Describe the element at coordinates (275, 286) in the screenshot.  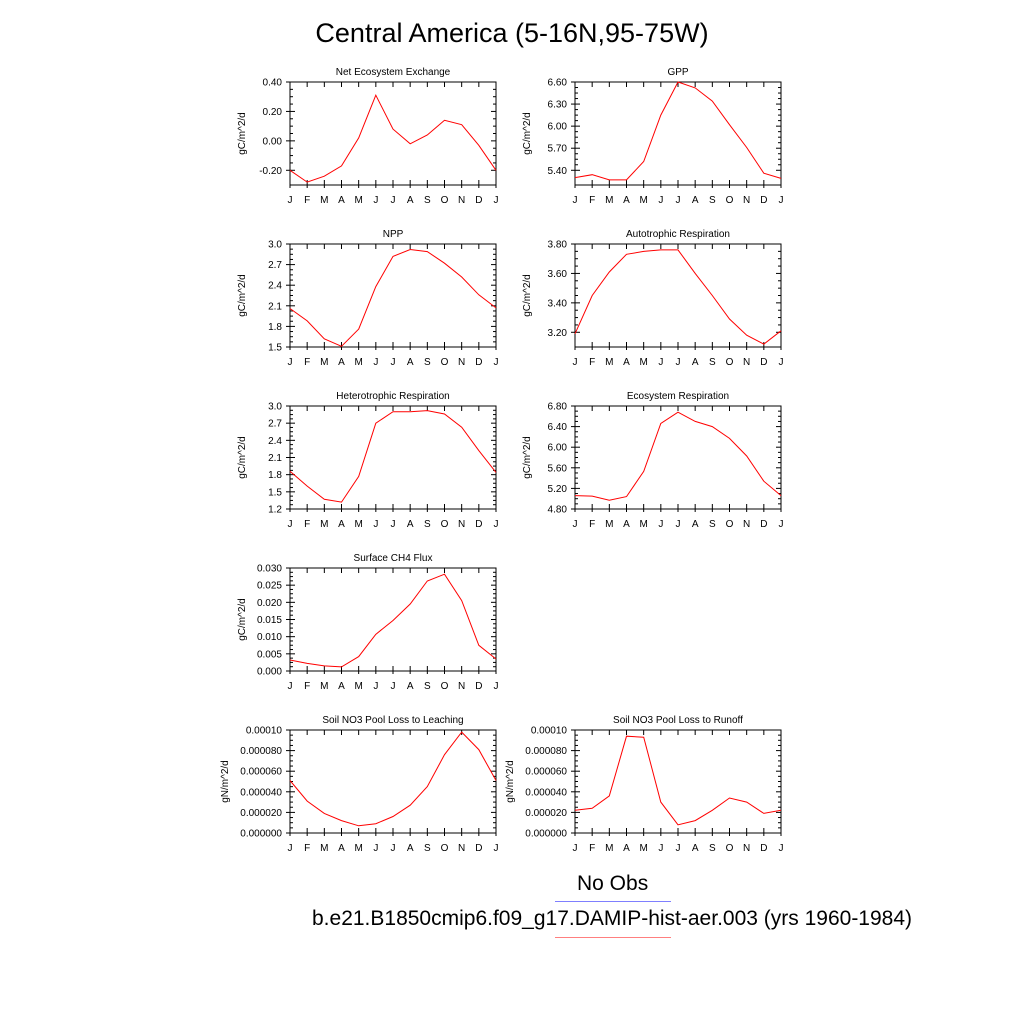
I see `y-tick-label: 2.4` at that location.